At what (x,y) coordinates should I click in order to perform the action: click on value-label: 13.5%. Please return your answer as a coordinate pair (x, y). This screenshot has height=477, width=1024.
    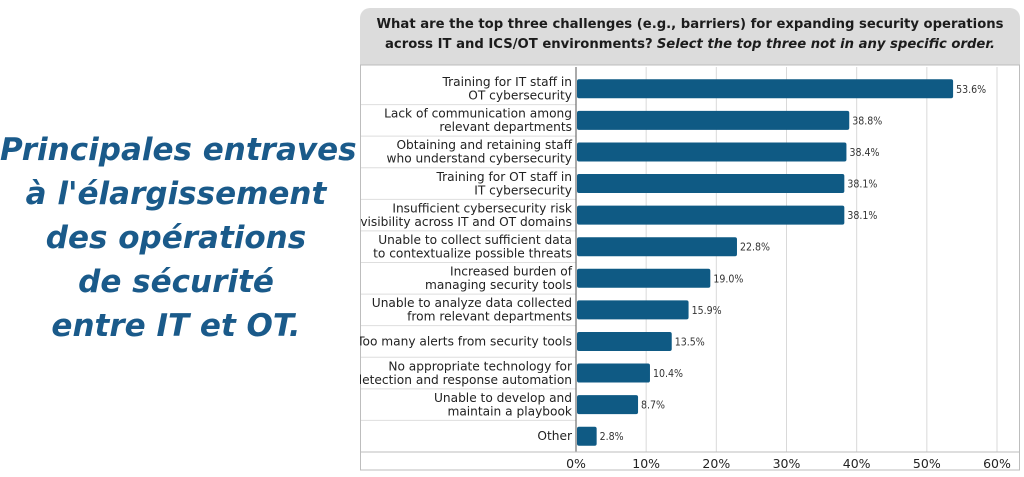
    Looking at the image, I should click on (690, 342).